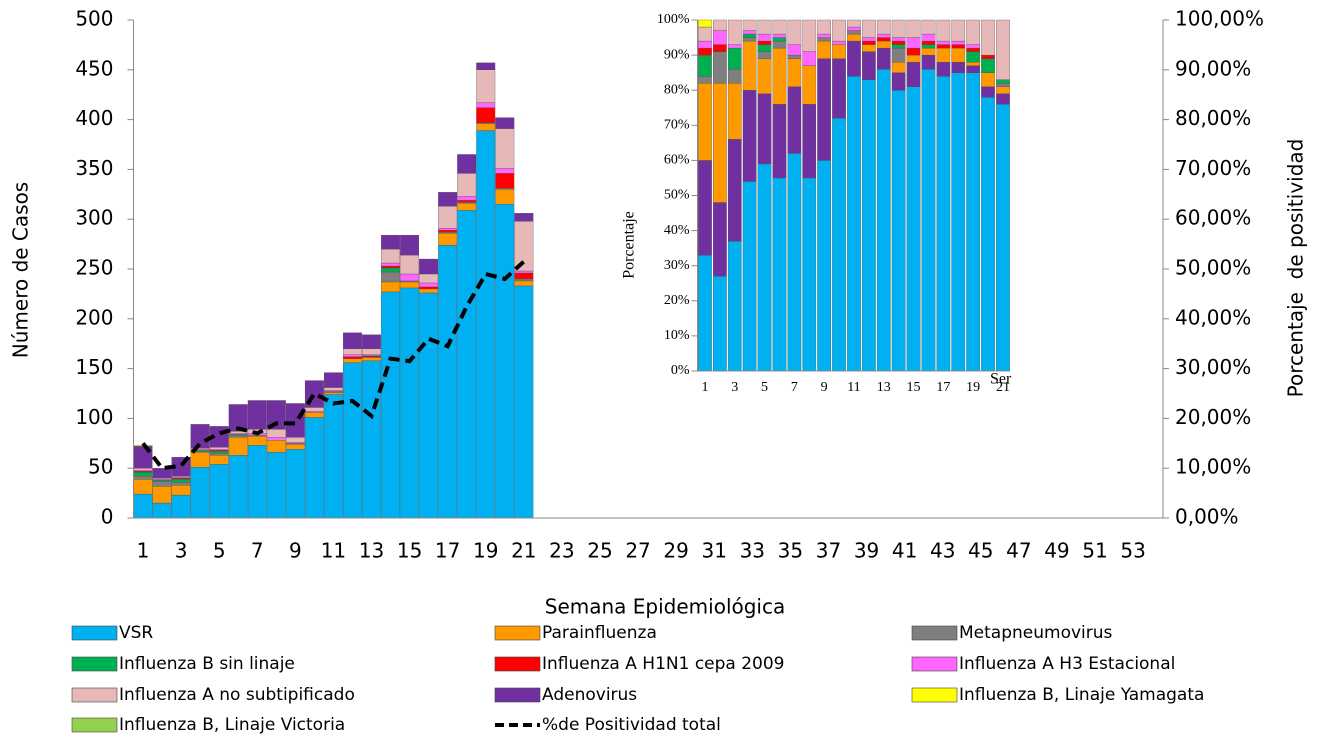  I want to click on y-tick-label: 500, so click(94, 19).